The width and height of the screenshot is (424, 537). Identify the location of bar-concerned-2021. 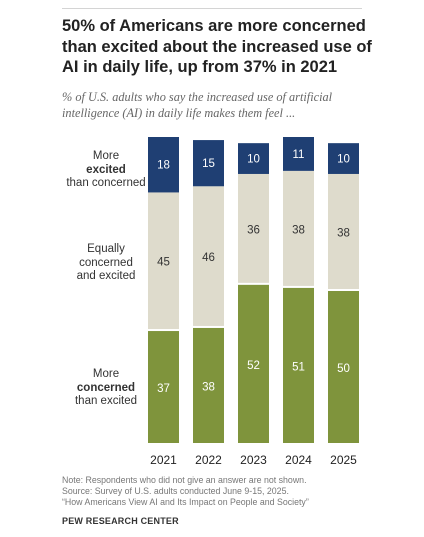
(163, 387).